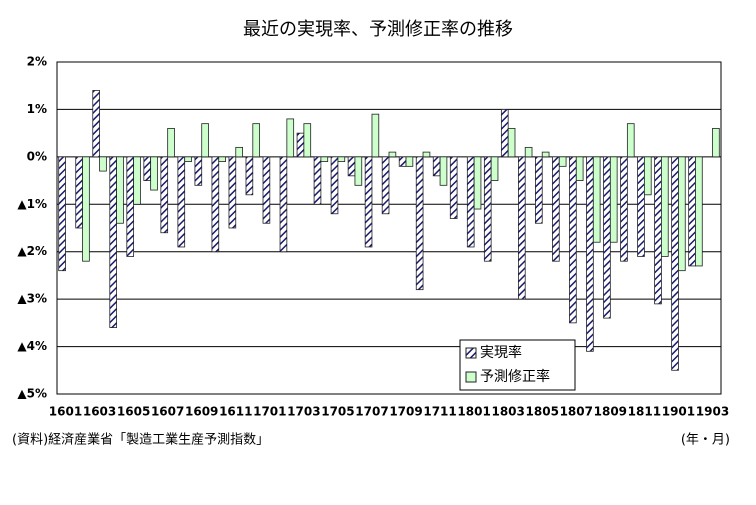 The width and height of the screenshot is (756, 505). Describe the element at coordinates (140, 440) in the screenshot. I see `source-note: (資料)経済産業省「製造工業生産予測指数」` at that location.